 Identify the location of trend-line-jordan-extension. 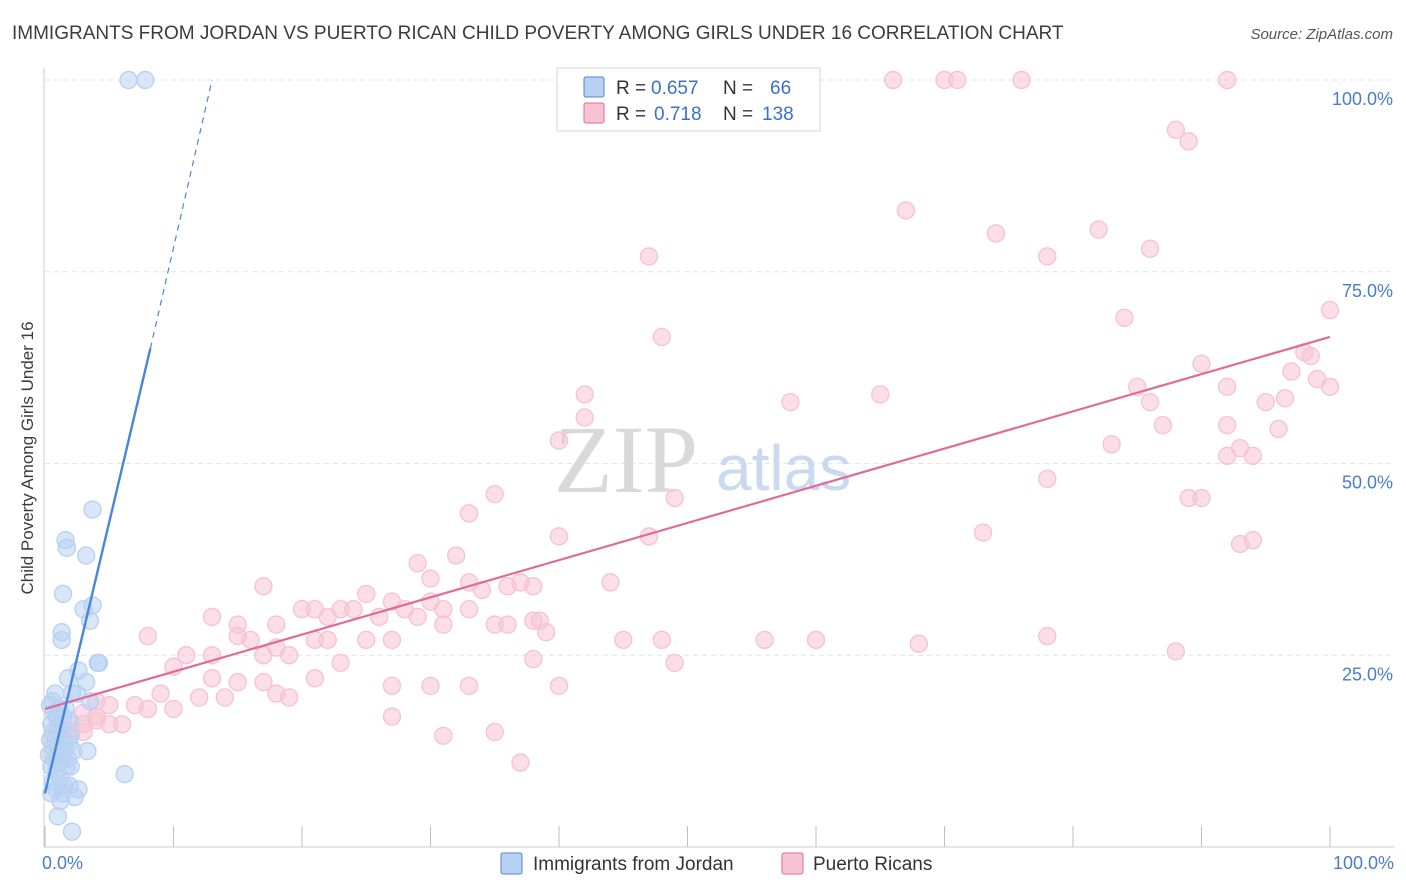
(181, 214).